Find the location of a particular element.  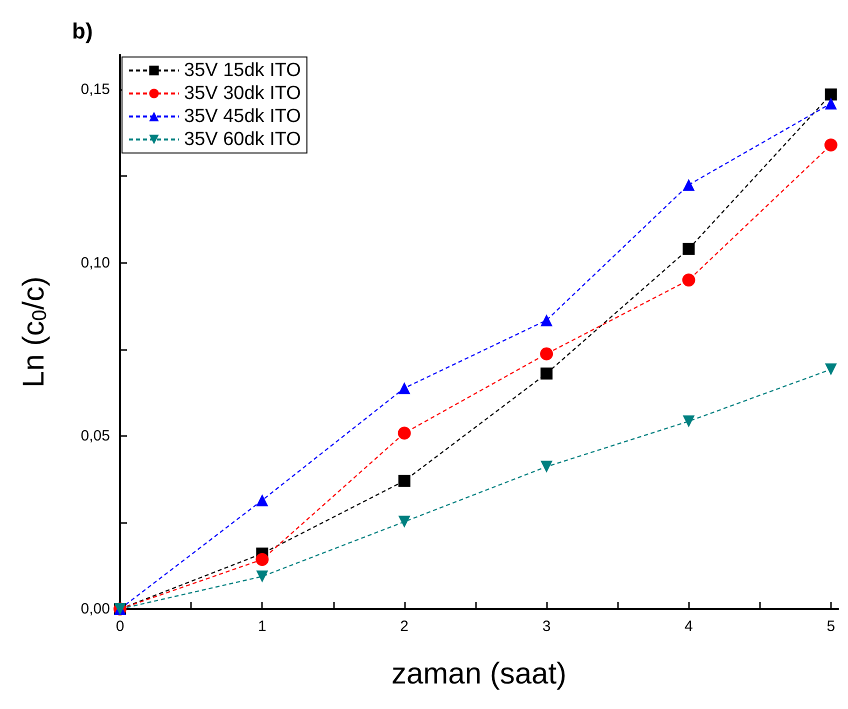

legend-label: 35V 45dk ITO is located at coordinates (242, 116).